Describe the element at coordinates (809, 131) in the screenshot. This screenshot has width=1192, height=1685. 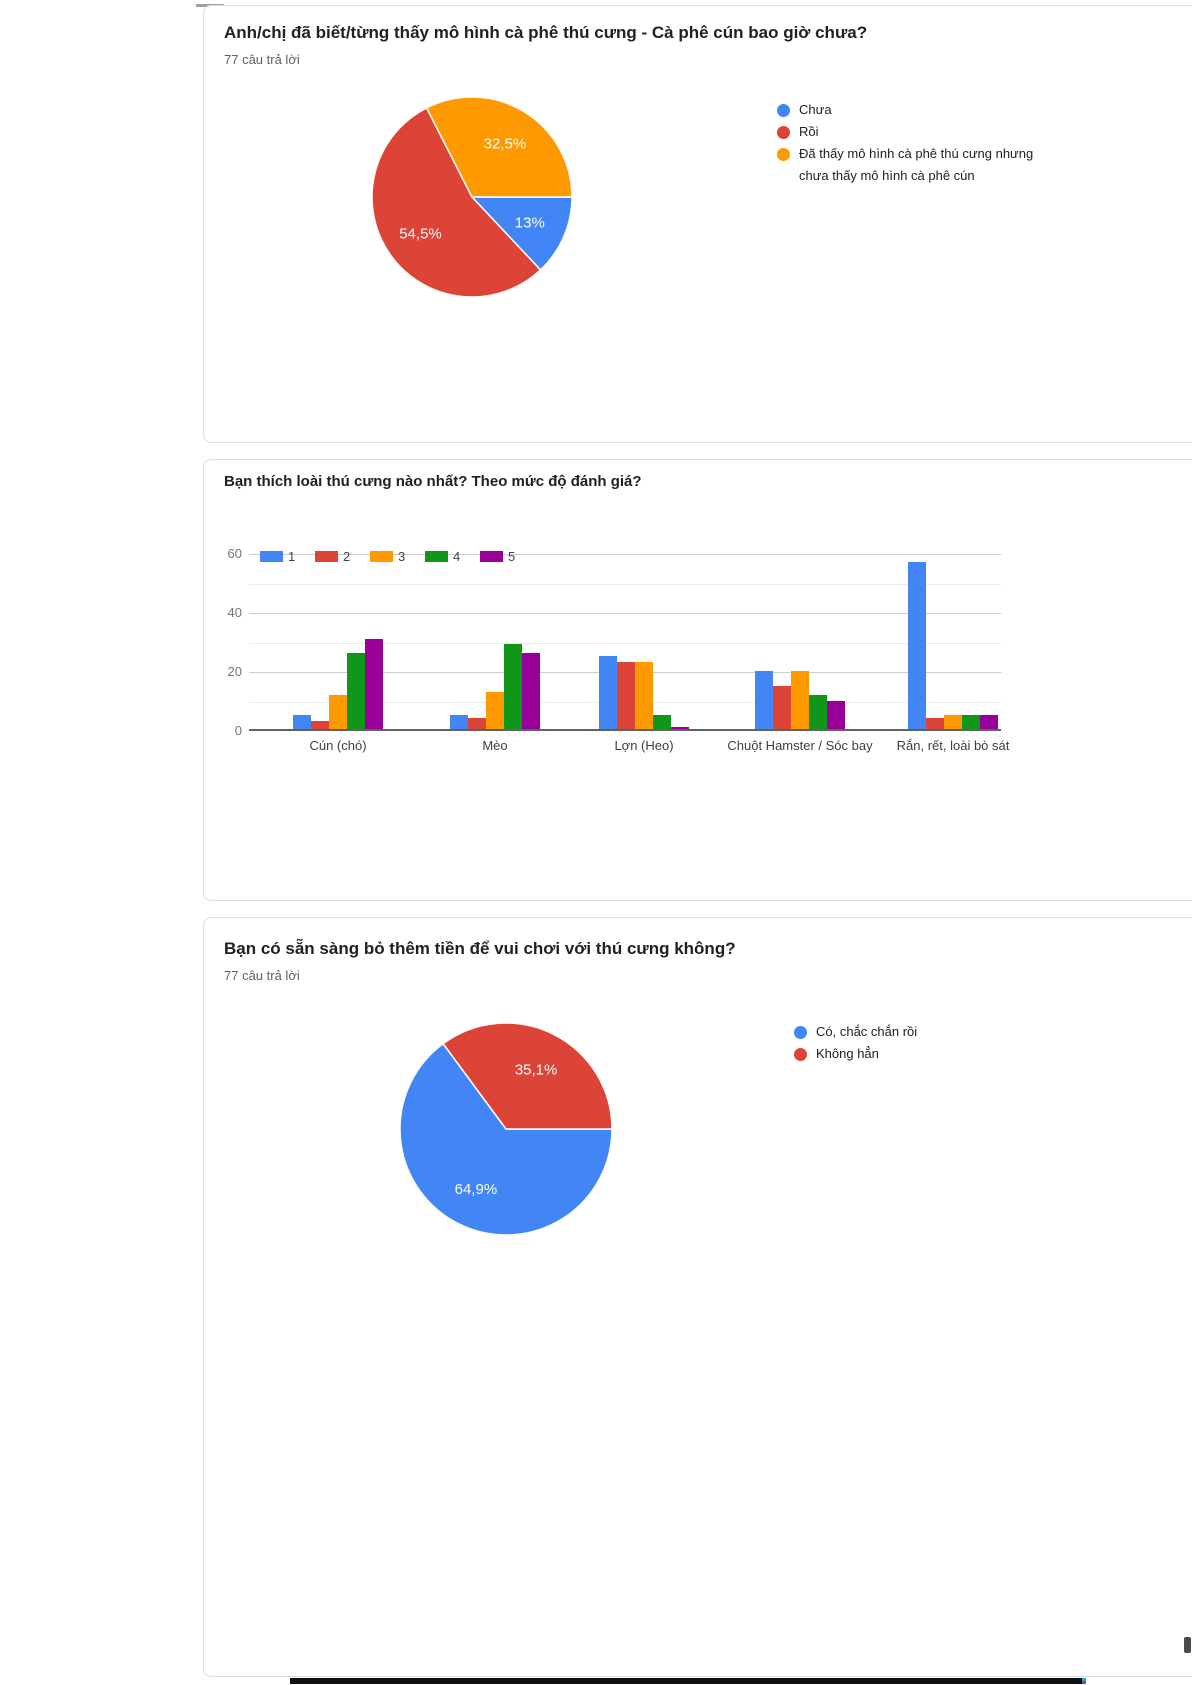
I see `legend-label: Rồi` at that location.